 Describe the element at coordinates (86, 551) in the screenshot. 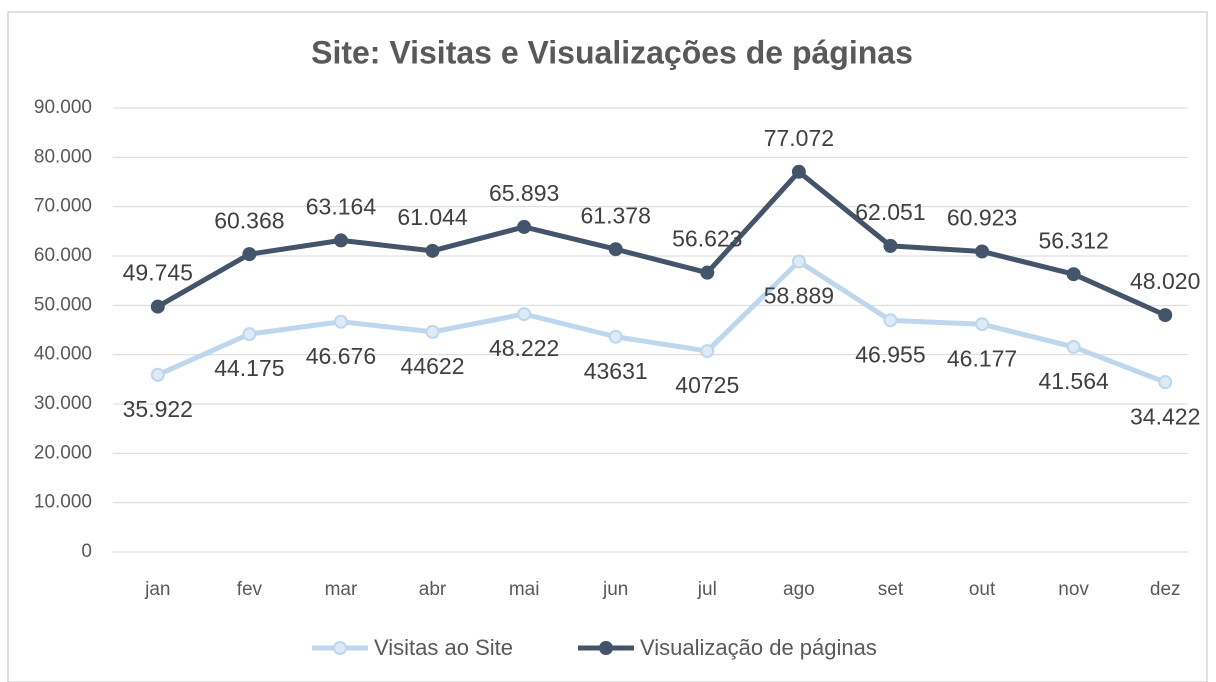

I see `y-tick-label: 0` at that location.